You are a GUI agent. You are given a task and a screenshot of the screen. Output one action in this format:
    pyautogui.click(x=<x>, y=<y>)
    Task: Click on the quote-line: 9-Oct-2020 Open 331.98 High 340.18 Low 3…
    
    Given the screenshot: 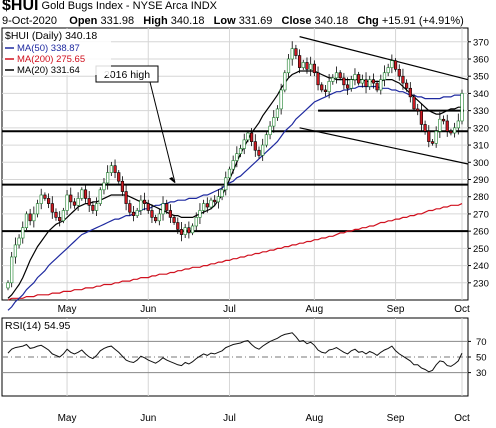 What is the action you would take?
    pyautogui.click(x=233, y=21)
    